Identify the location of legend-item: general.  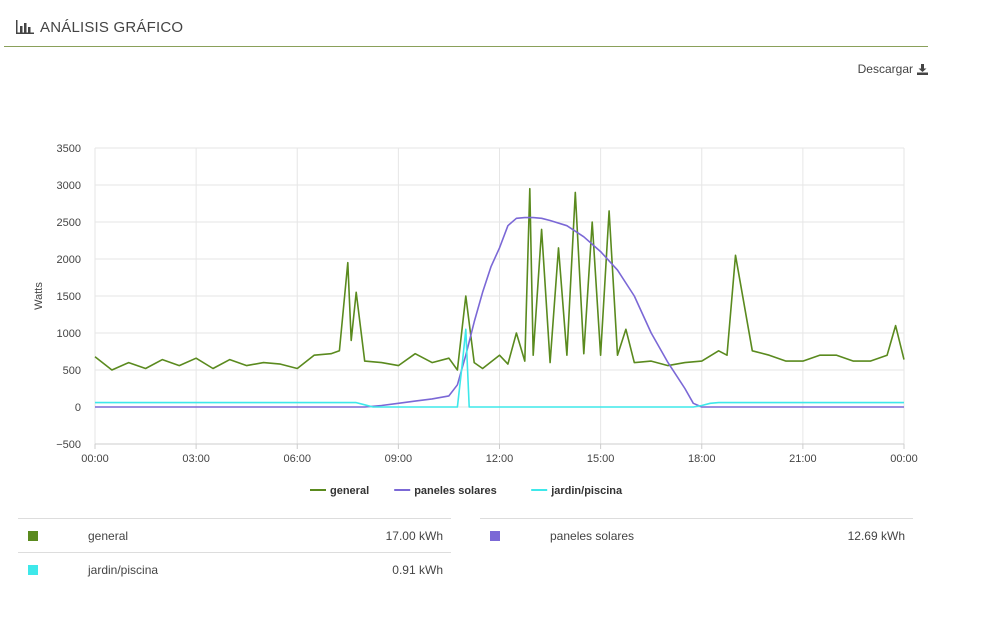
(339, 491).